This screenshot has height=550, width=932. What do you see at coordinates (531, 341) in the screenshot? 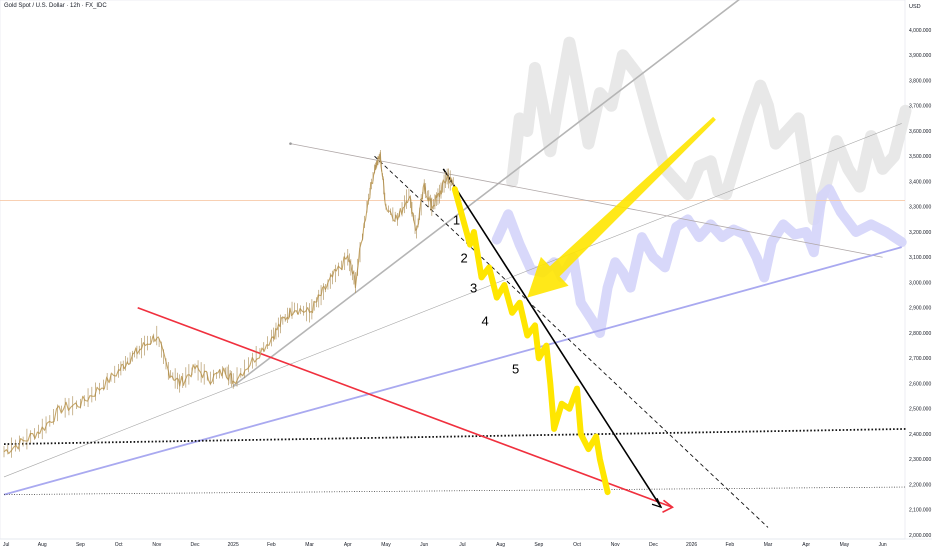
I see `yellow-projection-path` at bounding box center [531, 341].